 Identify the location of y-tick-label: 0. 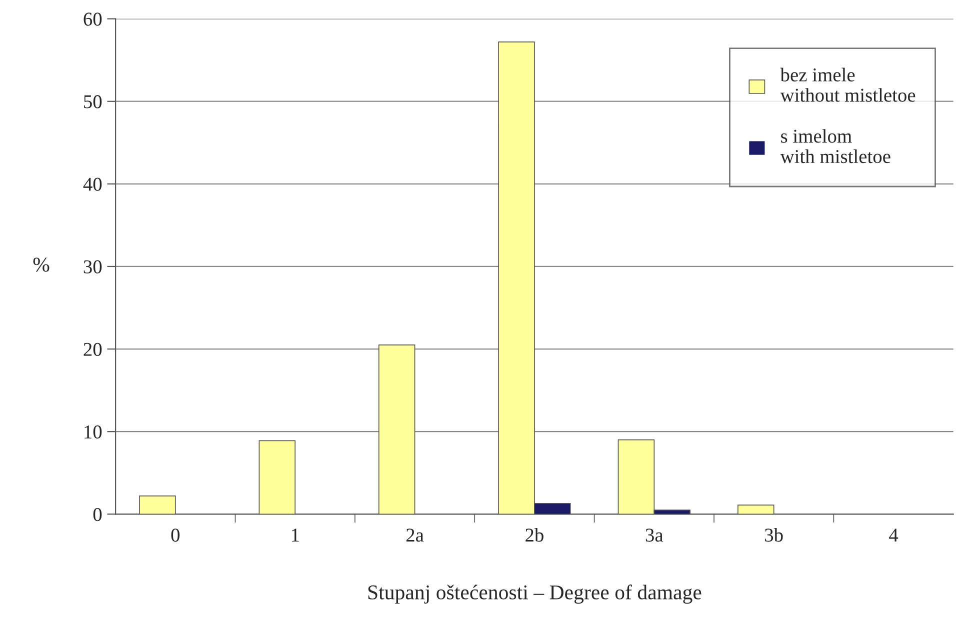
(97, 515).